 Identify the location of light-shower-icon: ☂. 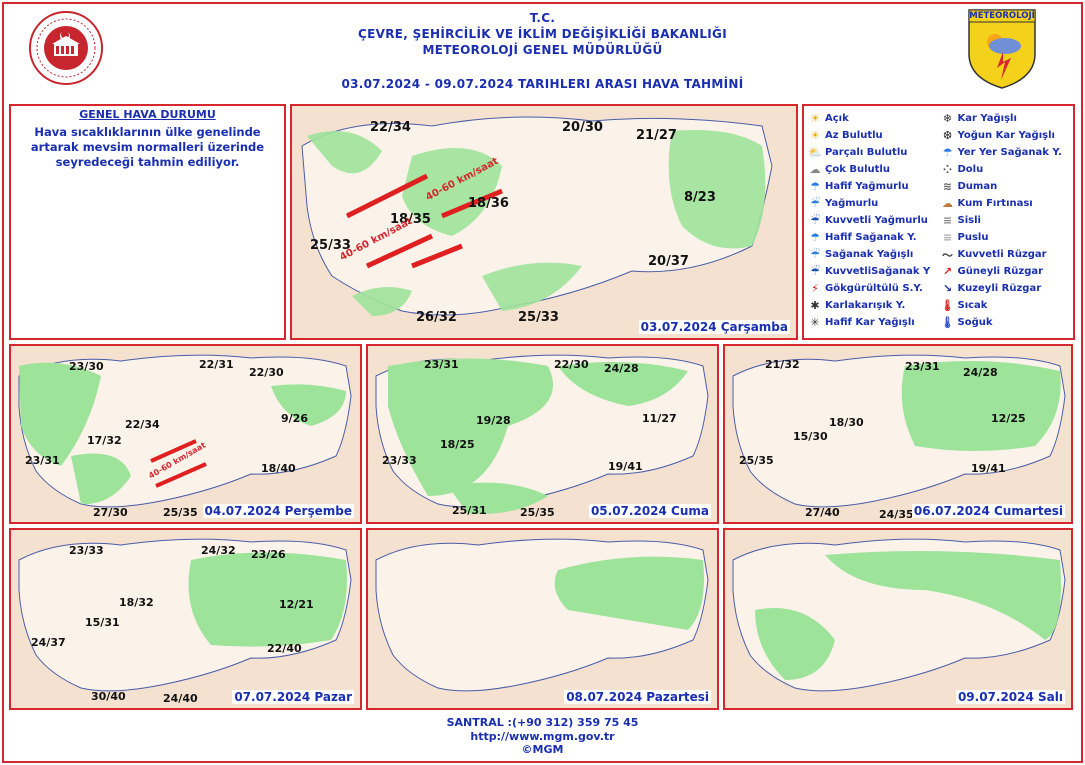
(815, 237).